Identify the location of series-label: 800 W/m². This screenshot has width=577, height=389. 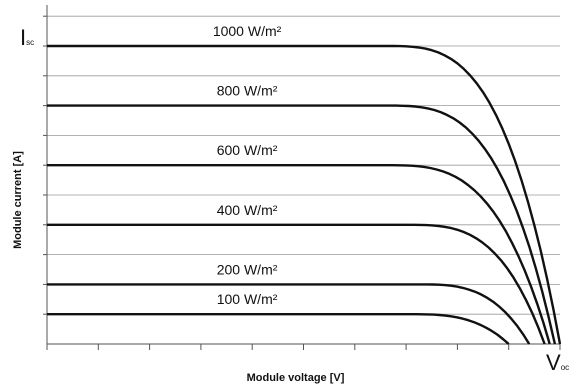
(247, 91).